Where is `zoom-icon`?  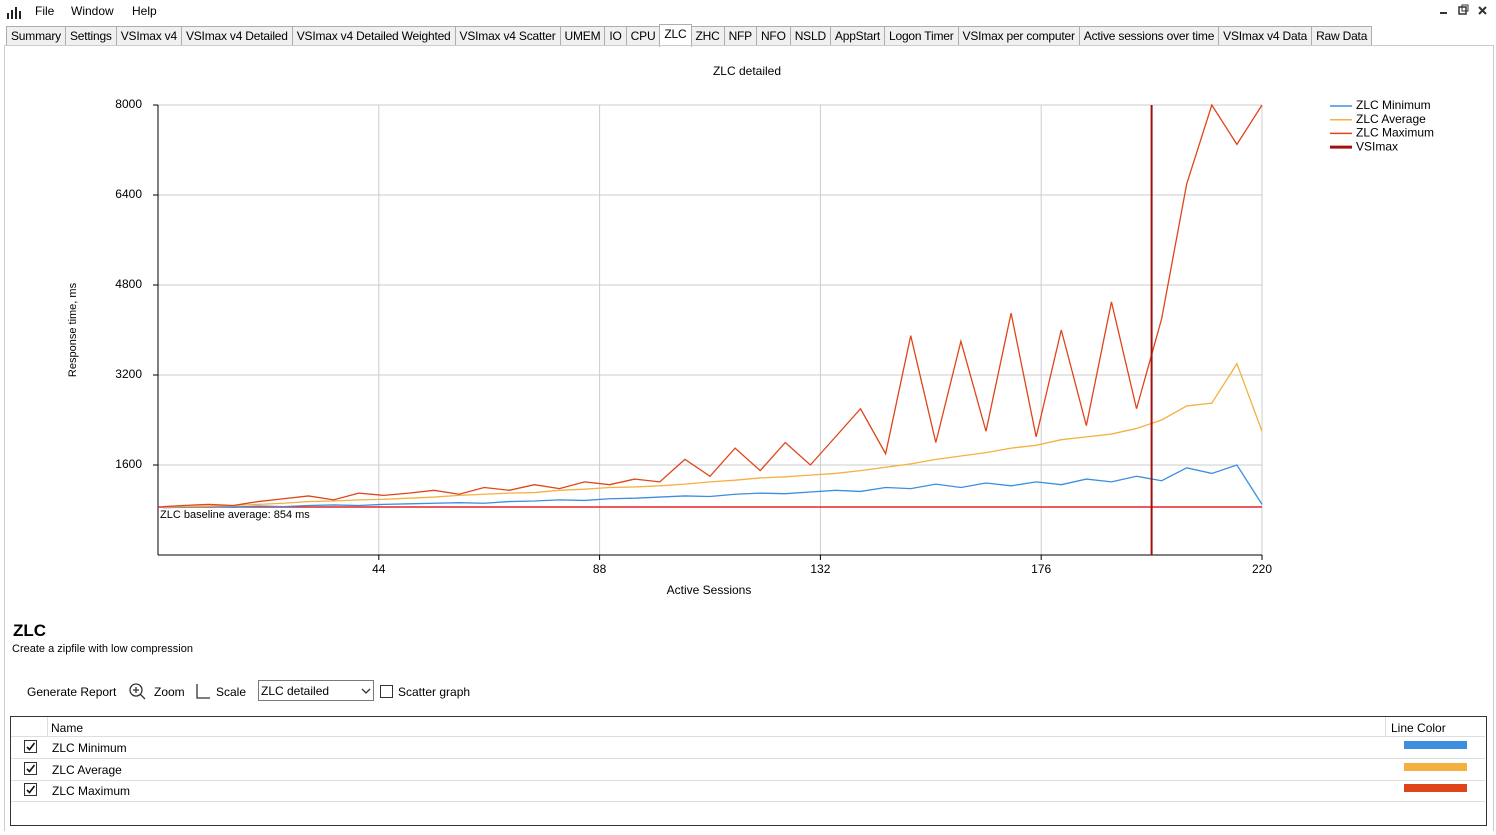
zoom-icon is located at coordinates (138, 692).